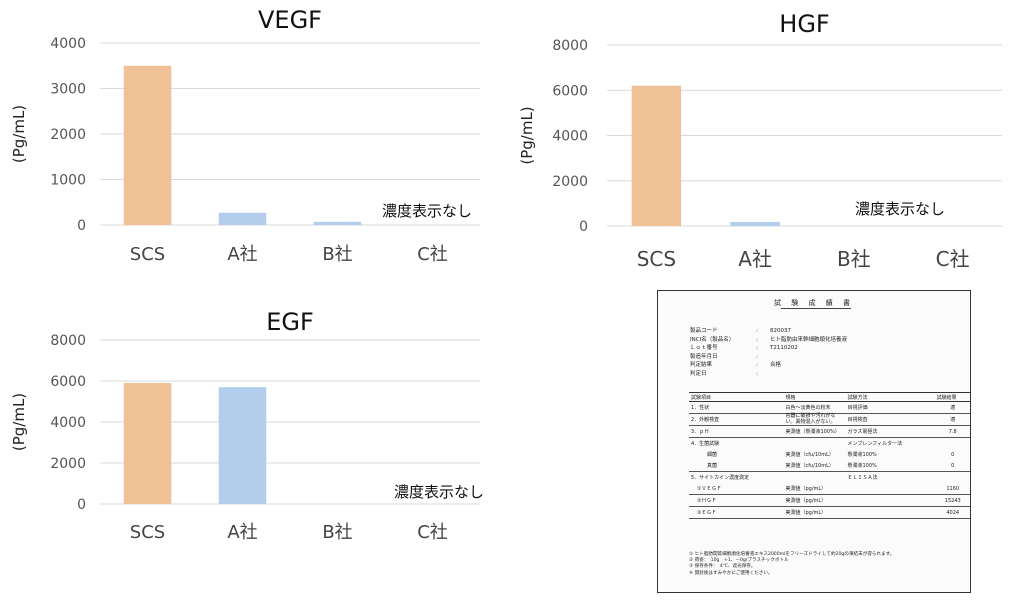 The width and height of the screenshot is (1024, 603). Describe the element at coordinates (890, 419) in the screenshot. I see `method-cell: 目視検査` at that location.